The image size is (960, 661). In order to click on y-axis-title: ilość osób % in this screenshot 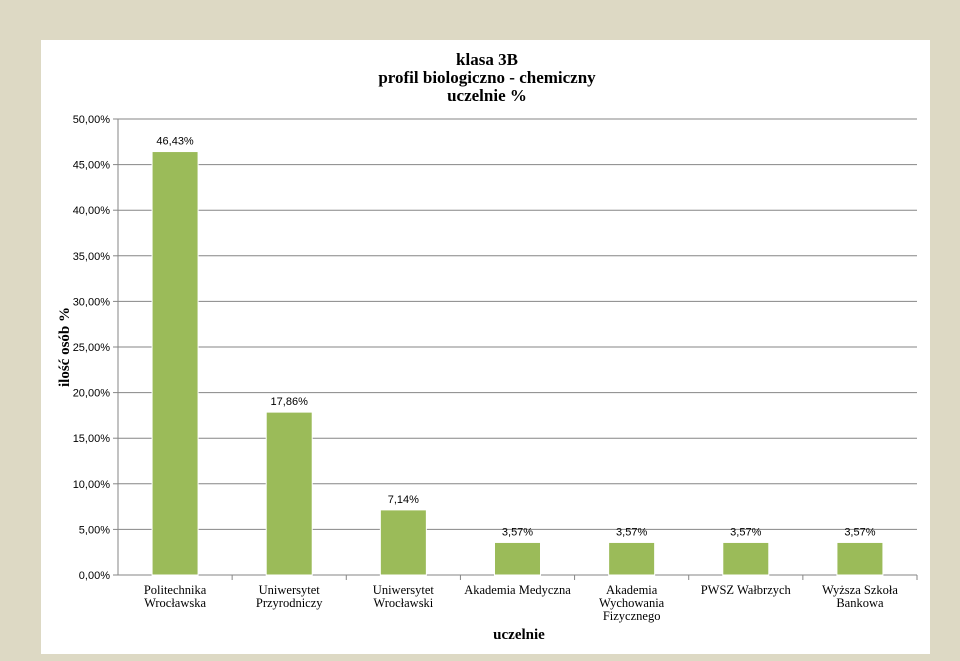, I will do `click(65, 347)`.